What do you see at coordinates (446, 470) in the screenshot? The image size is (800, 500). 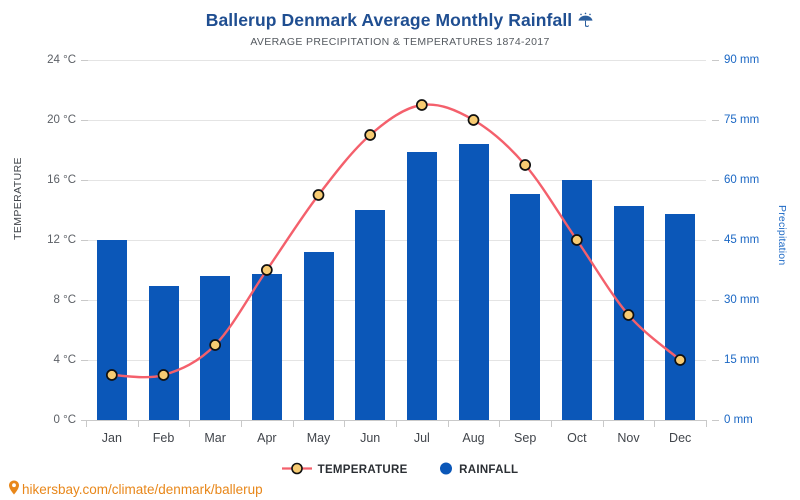 I see `rainfall-marker-icon` at bounding box center [446, 470].